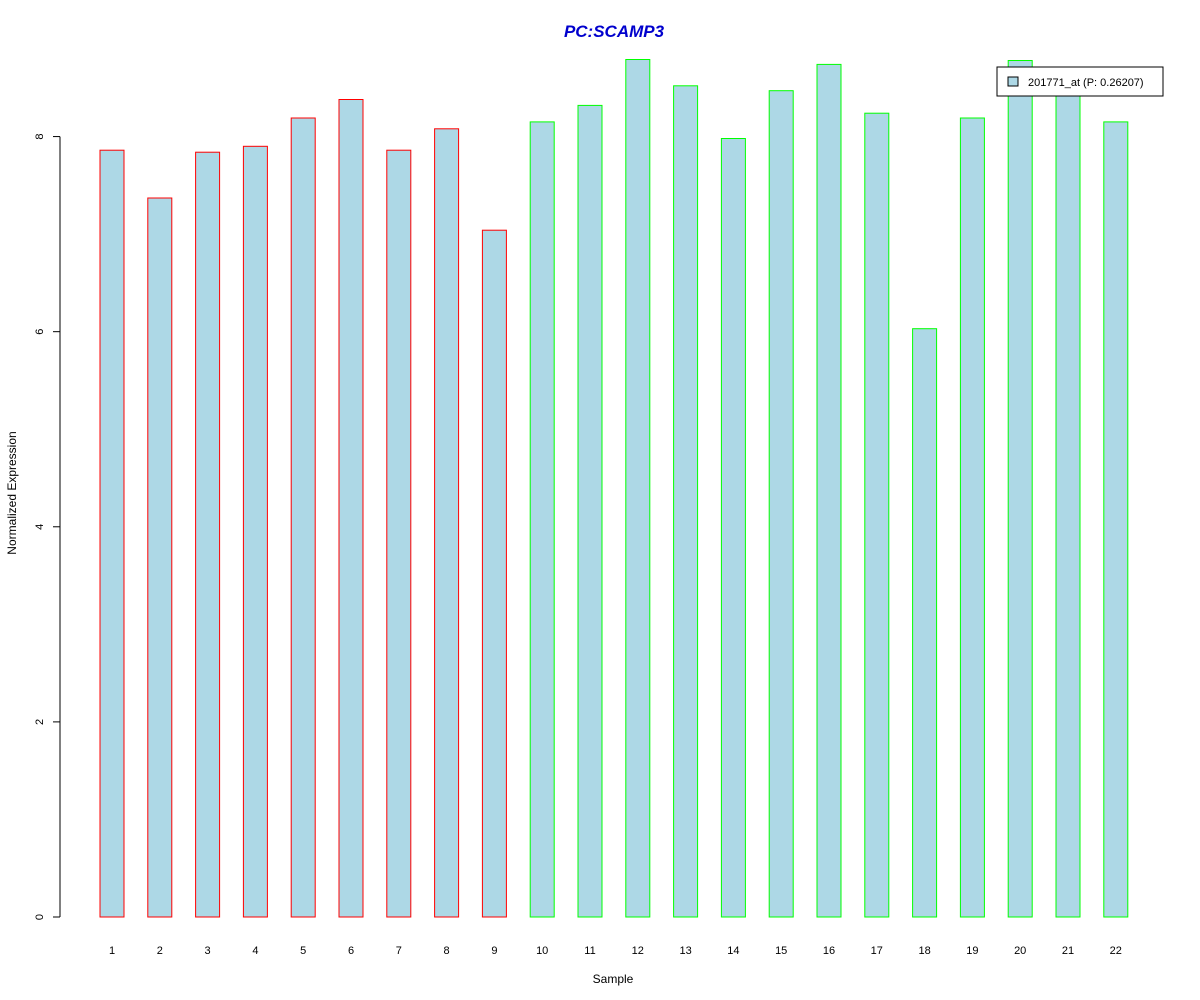 This screenshot has width=1200, height=1000. Describe the element at coordinates (208, 951) in the screenshot. I see `x-tick-label: 3` at that location.